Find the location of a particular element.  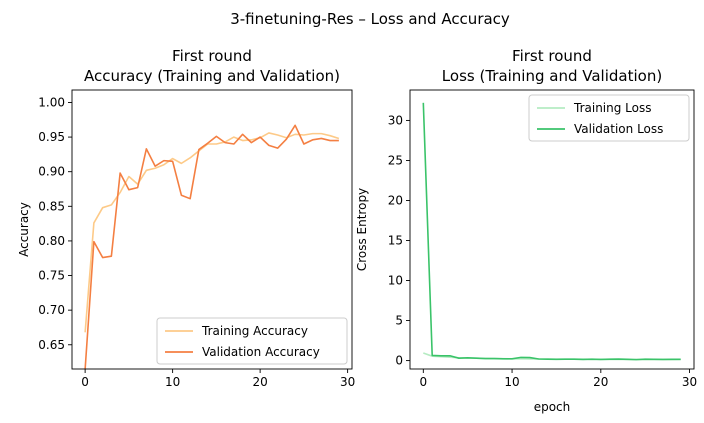

y-axis-label: Cross Entropy is located at coordinates (362, 229).